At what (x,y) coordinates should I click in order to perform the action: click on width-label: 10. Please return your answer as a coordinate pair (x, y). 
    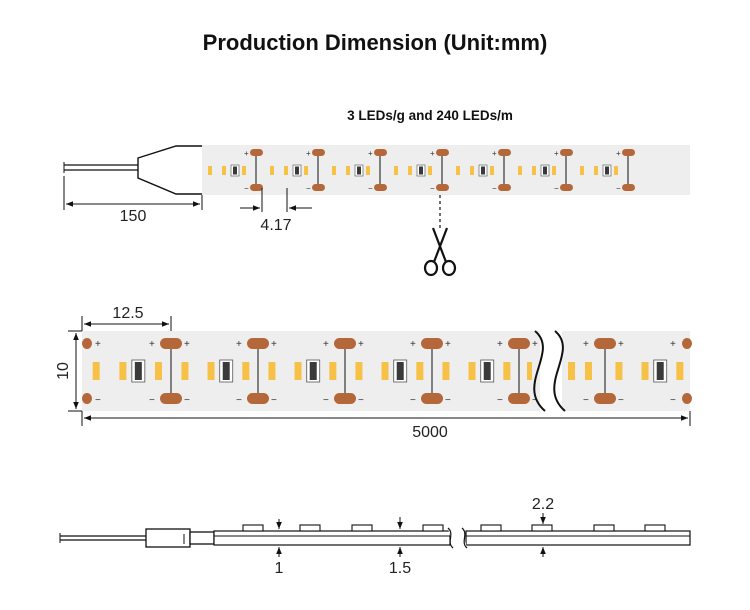
    Looking at the image, I should click on (63, 371).